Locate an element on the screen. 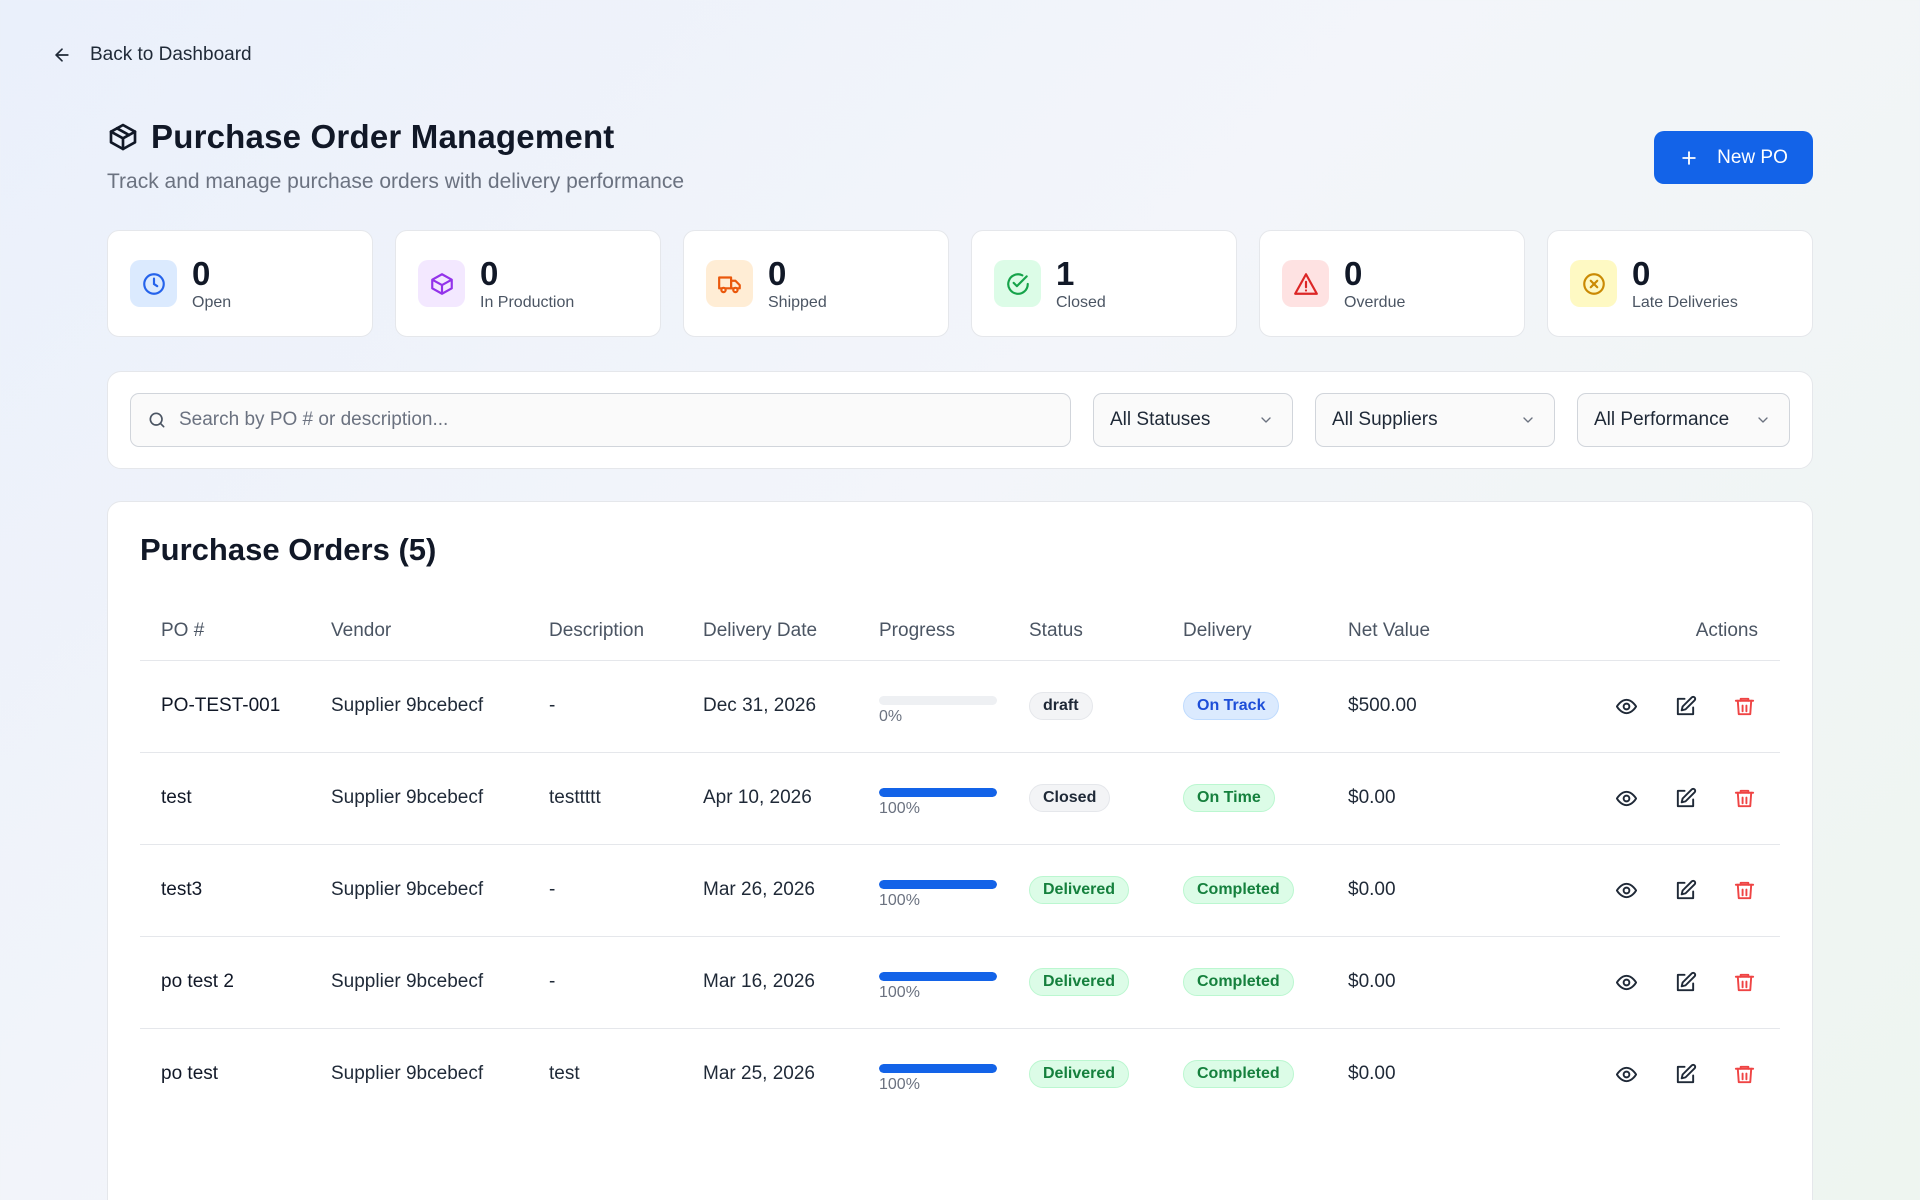 Image resolution: width=1920 pixels, height=1200 pixels. search-input is located at coordinates (624, 420).